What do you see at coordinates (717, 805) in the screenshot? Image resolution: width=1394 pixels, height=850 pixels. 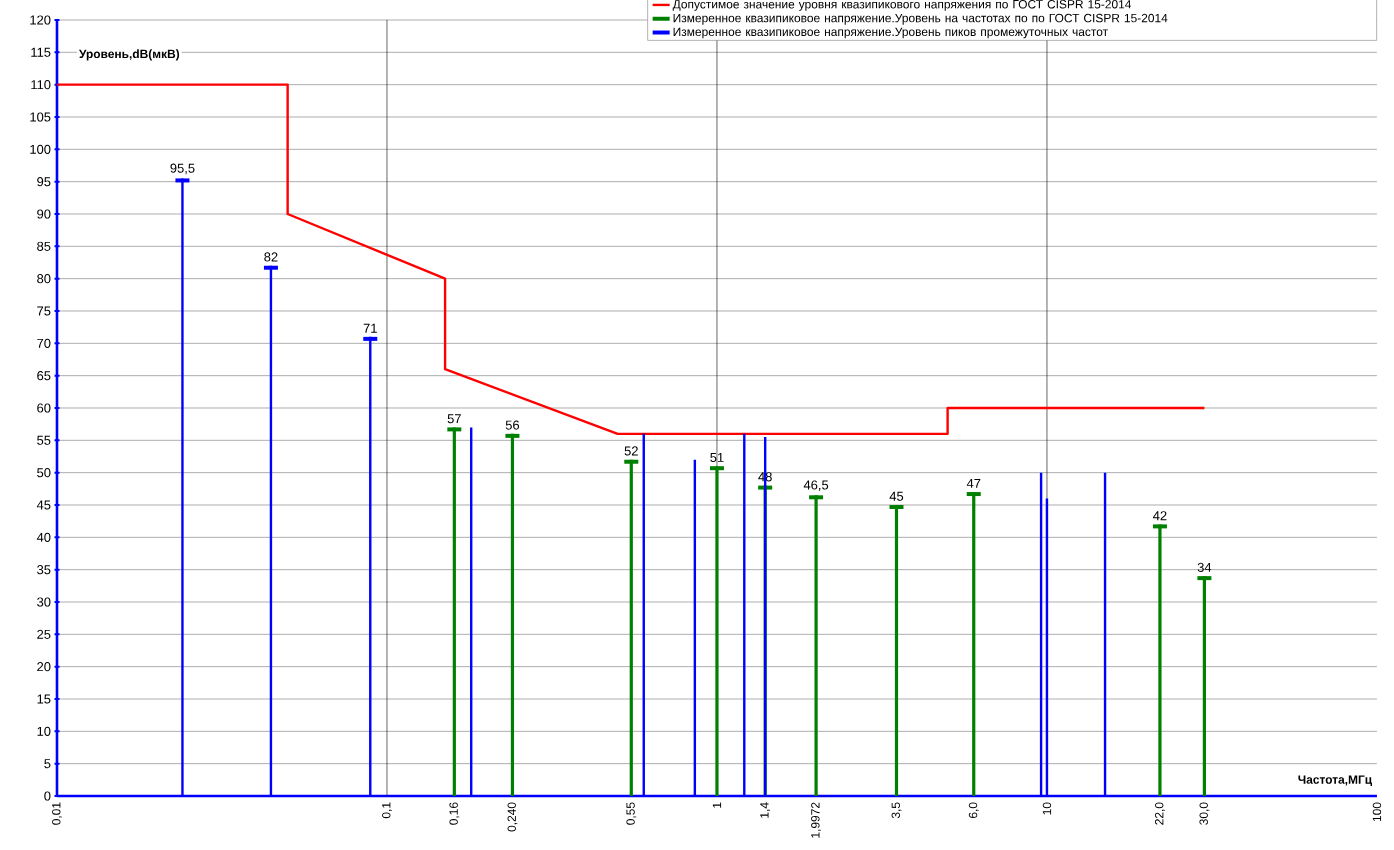 I see `x-tick-label: 1` at bounding box center [717, 805].